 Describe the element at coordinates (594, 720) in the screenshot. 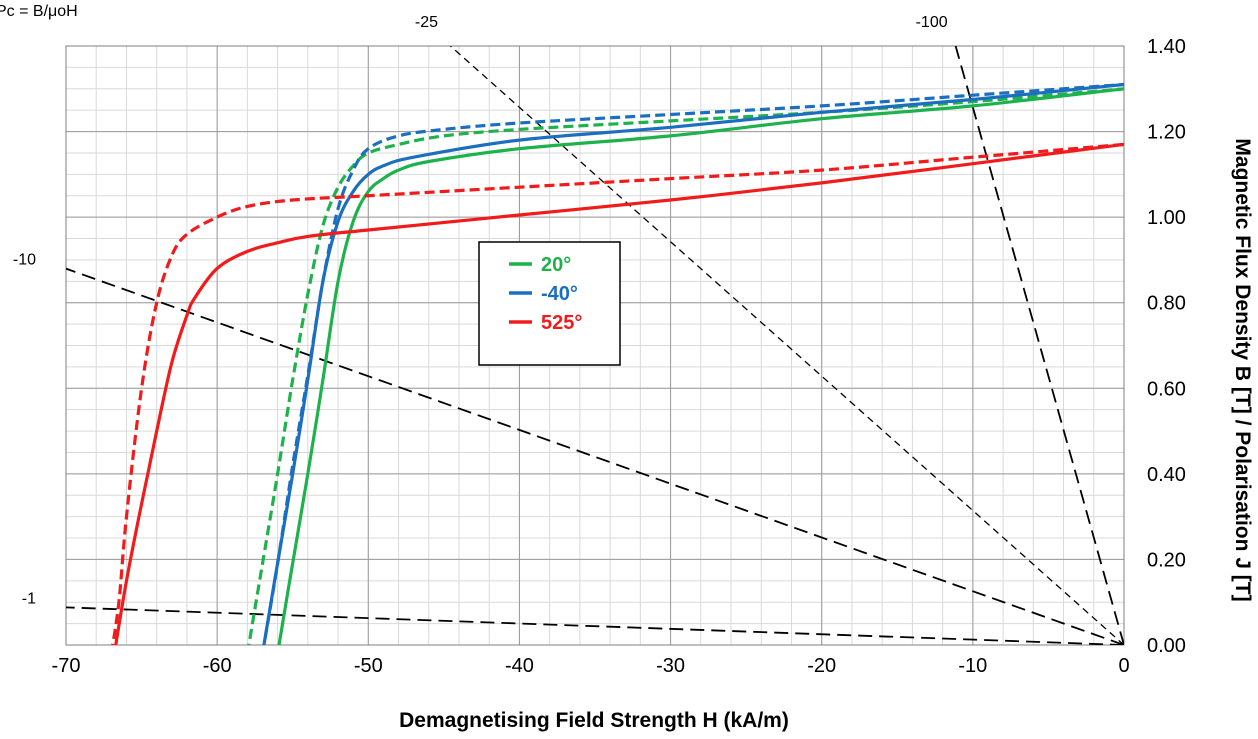

I see `x-axis-title: Demagnetising Field Strength H (kA/m)` at that location.